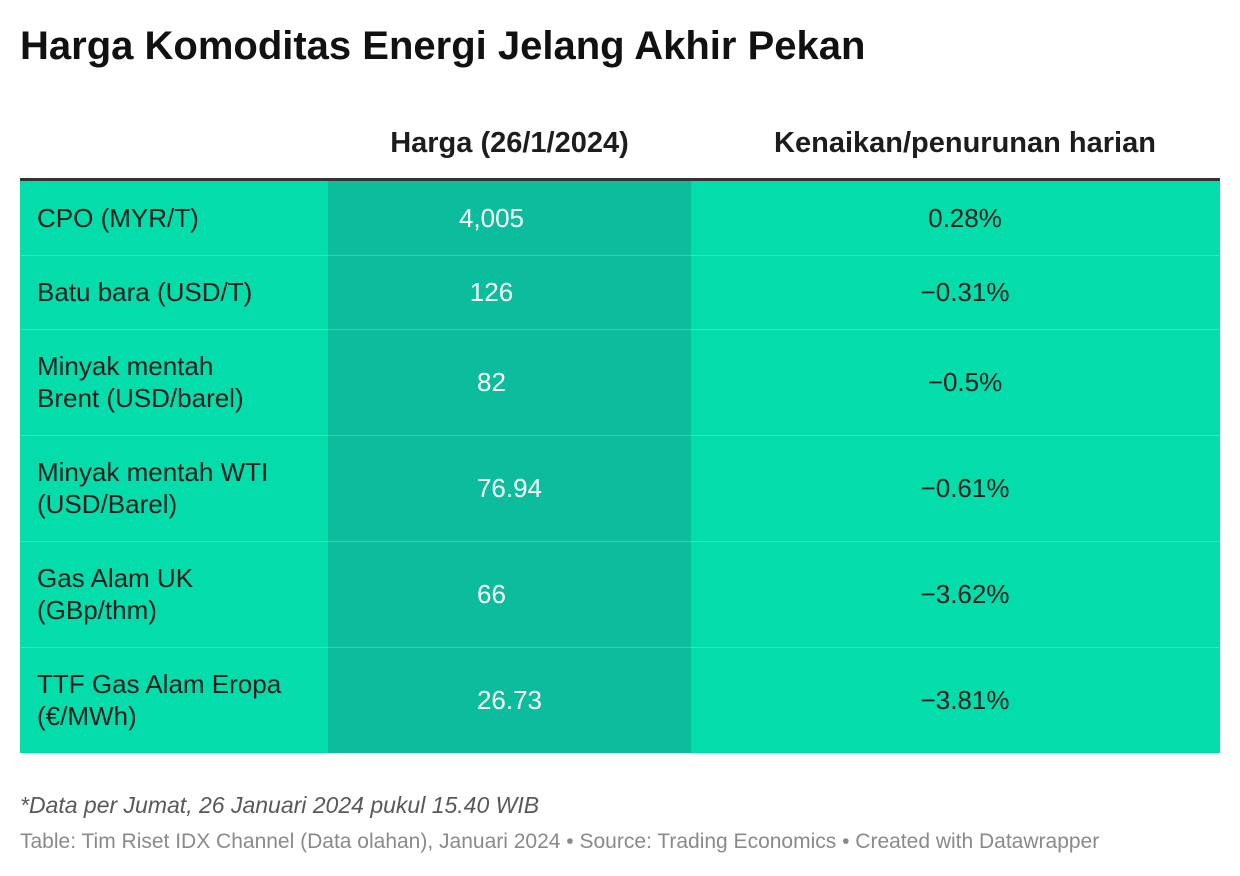 The image size is (1240, 876). What do you see at coordinates (491, 593) in the screenshot?
I see `price-value: 66` at bounding box center [491, 593].